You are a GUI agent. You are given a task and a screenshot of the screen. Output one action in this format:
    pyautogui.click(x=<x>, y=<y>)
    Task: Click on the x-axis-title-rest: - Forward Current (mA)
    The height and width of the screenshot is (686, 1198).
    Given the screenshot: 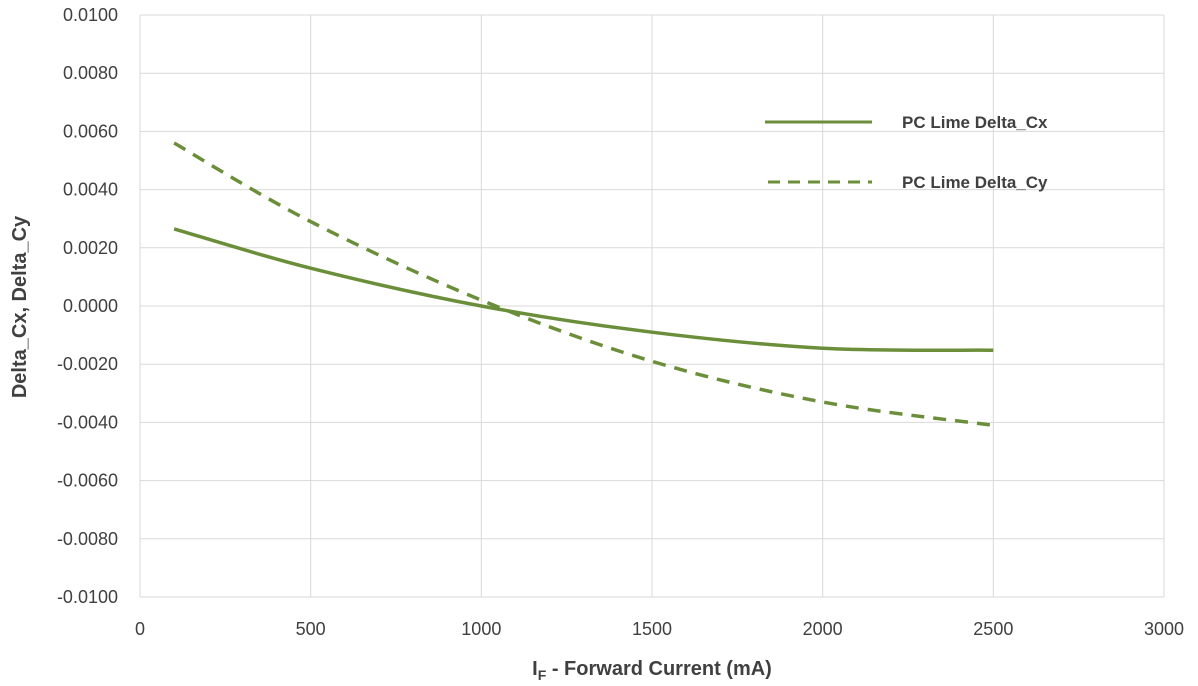 What is the action you would take?
    pyautogui.click(x=659, y=669)
    